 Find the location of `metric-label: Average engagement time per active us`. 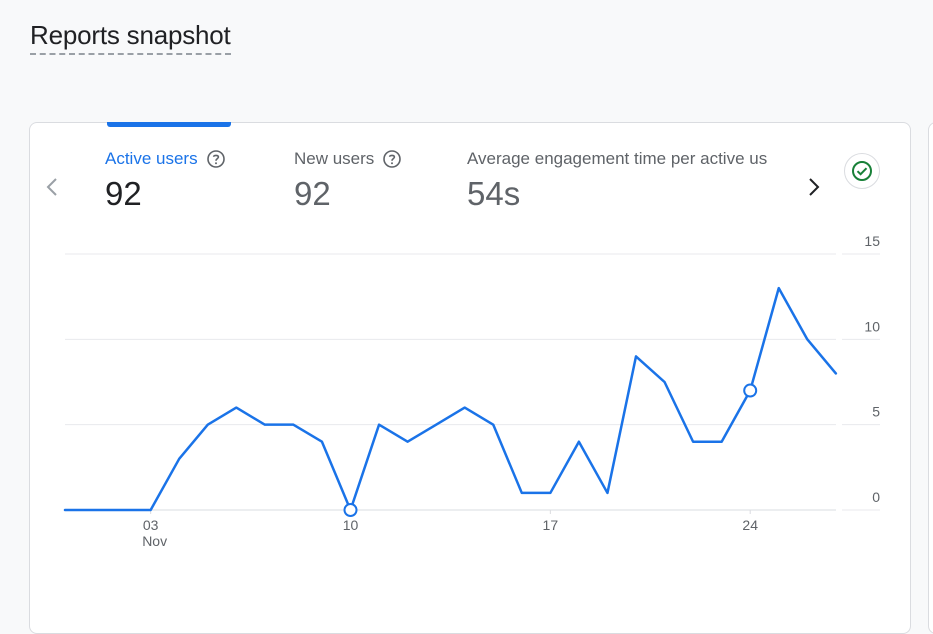

metric-label: Average engagement time per active us is located at coordinates (617, 158).